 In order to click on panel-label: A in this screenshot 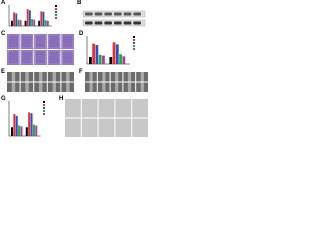, I will do `click(3, 3)`.